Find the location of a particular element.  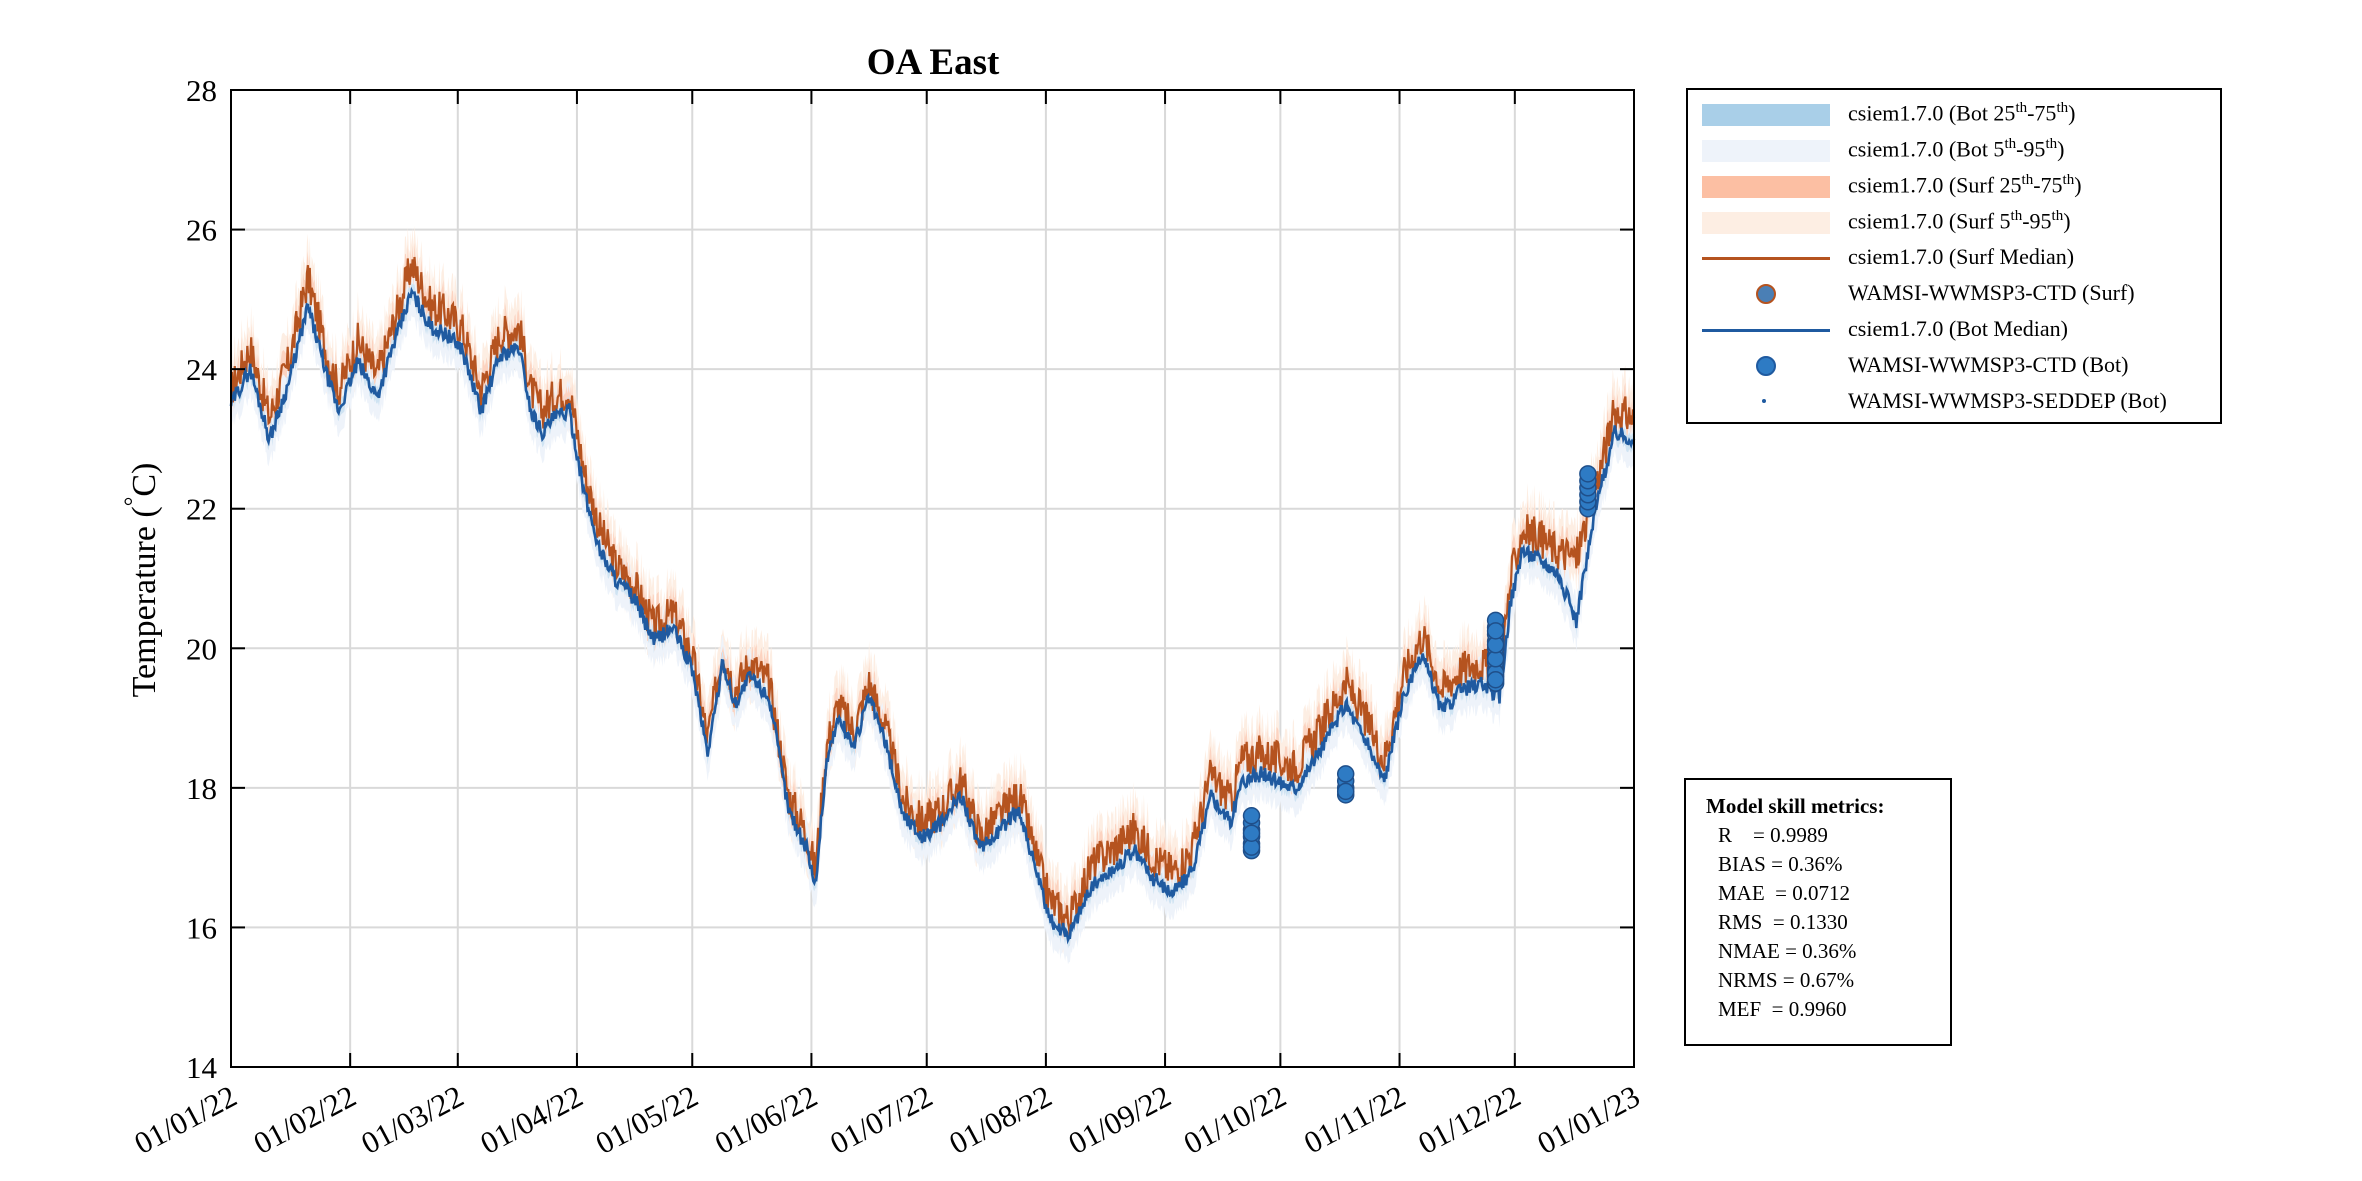

legend-label: WAMSI-WWMSP3-SEDDEP (Bot) is located at coordinates (2007, 401).